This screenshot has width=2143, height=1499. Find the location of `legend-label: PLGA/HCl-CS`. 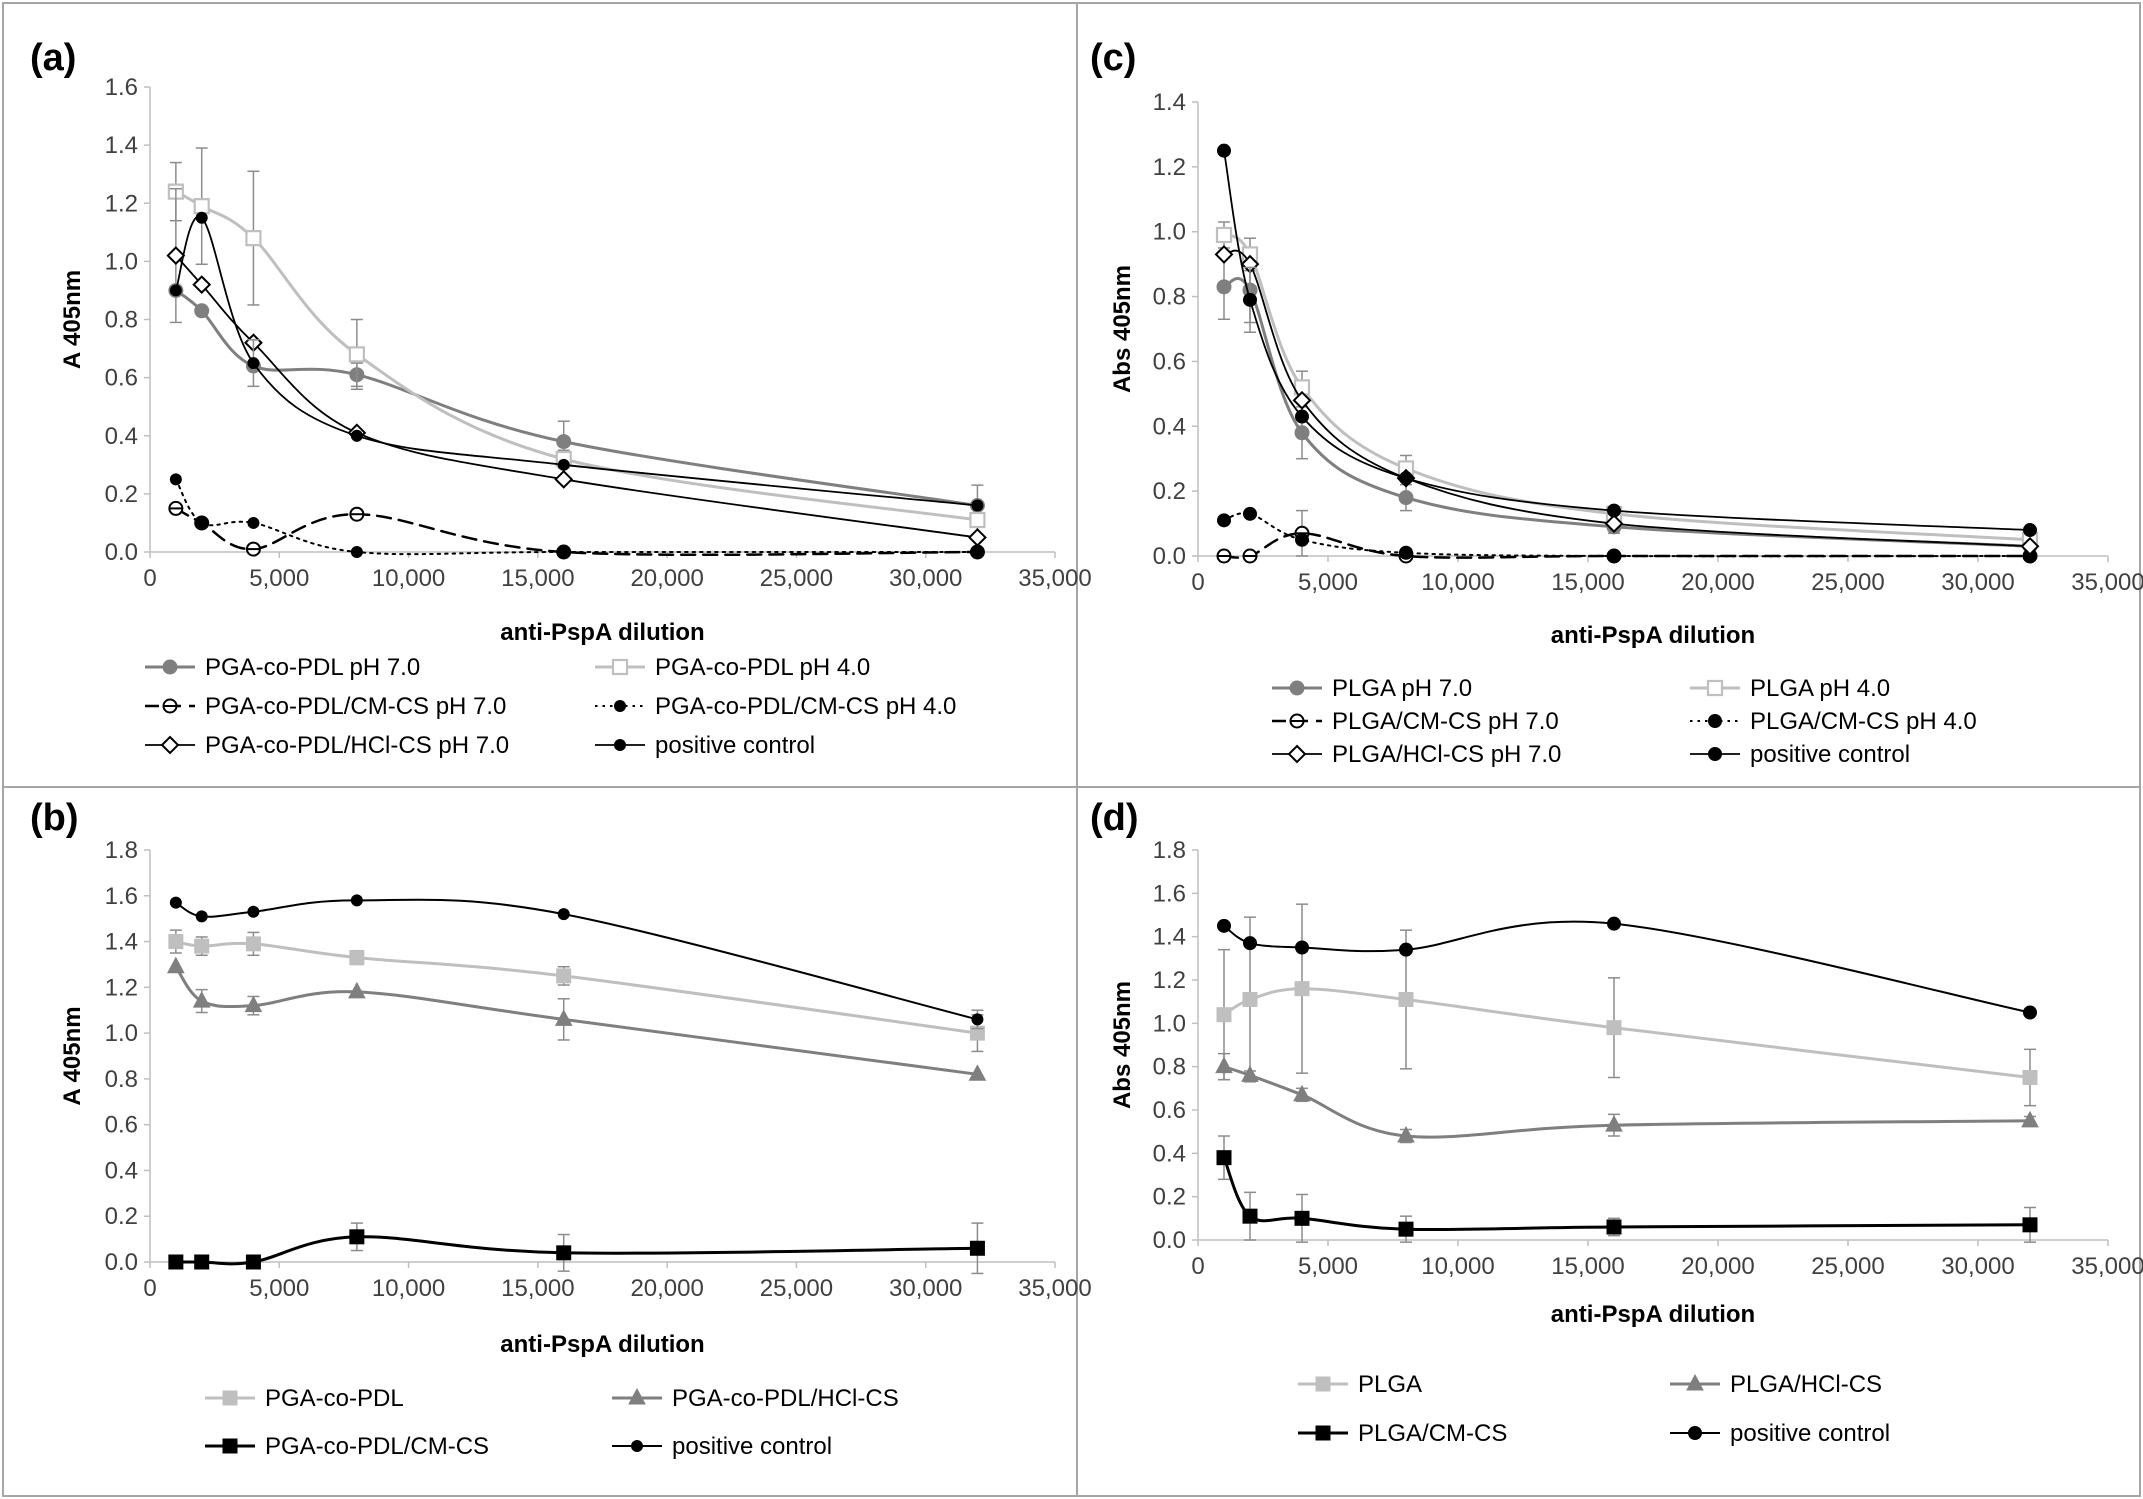

legend-label: PLGA/HCl-CS is located at coordinates (1806, 1384).